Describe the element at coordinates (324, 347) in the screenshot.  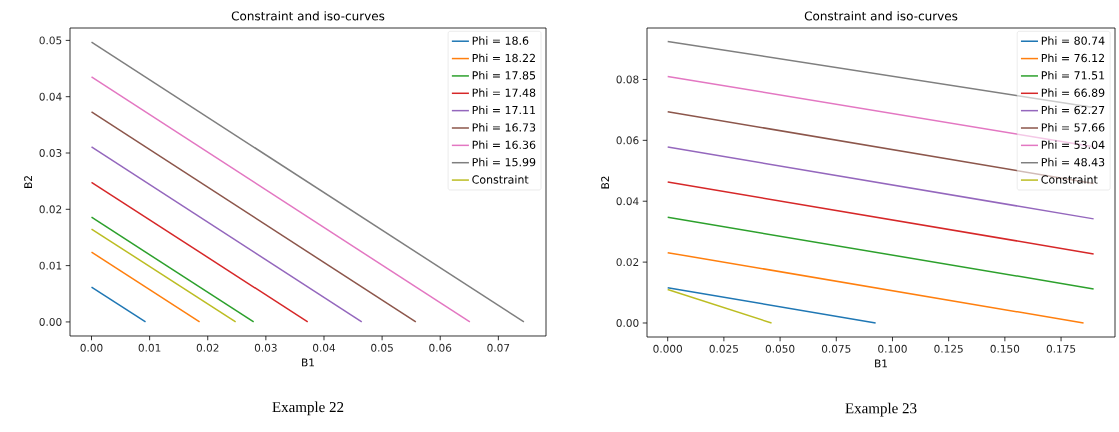
I see `x-tick-label: 0.04` at that location.